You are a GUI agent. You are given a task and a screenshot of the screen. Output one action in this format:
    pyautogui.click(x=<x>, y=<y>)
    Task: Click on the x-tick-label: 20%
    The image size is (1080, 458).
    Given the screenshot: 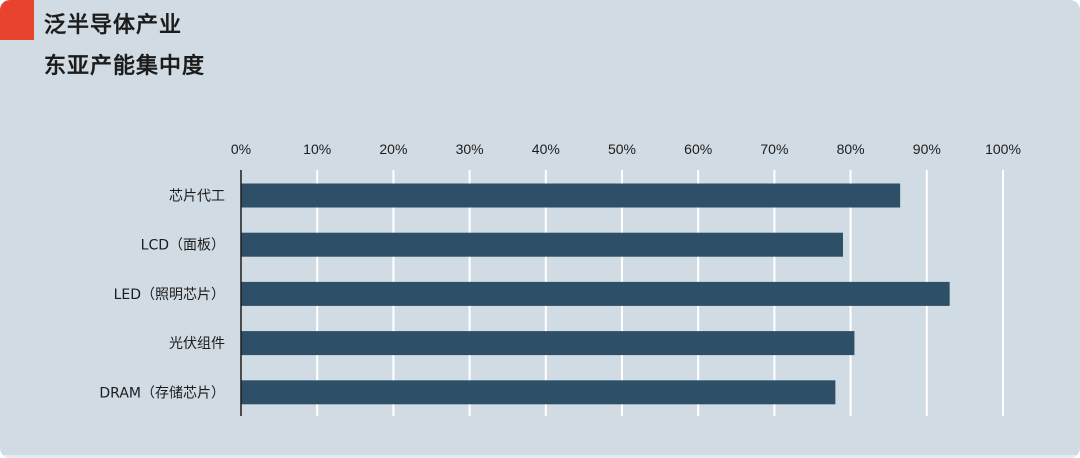 What is the action you would take?
    pyautogui.click(x=393, y=149)
    